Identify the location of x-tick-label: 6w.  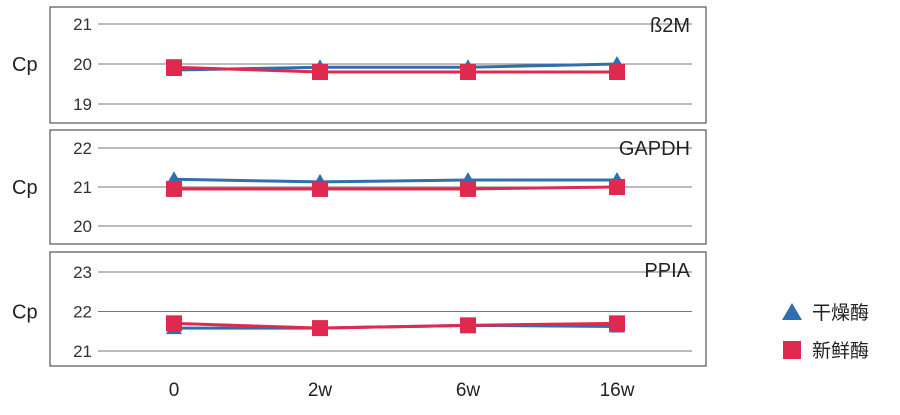
(468, 390).